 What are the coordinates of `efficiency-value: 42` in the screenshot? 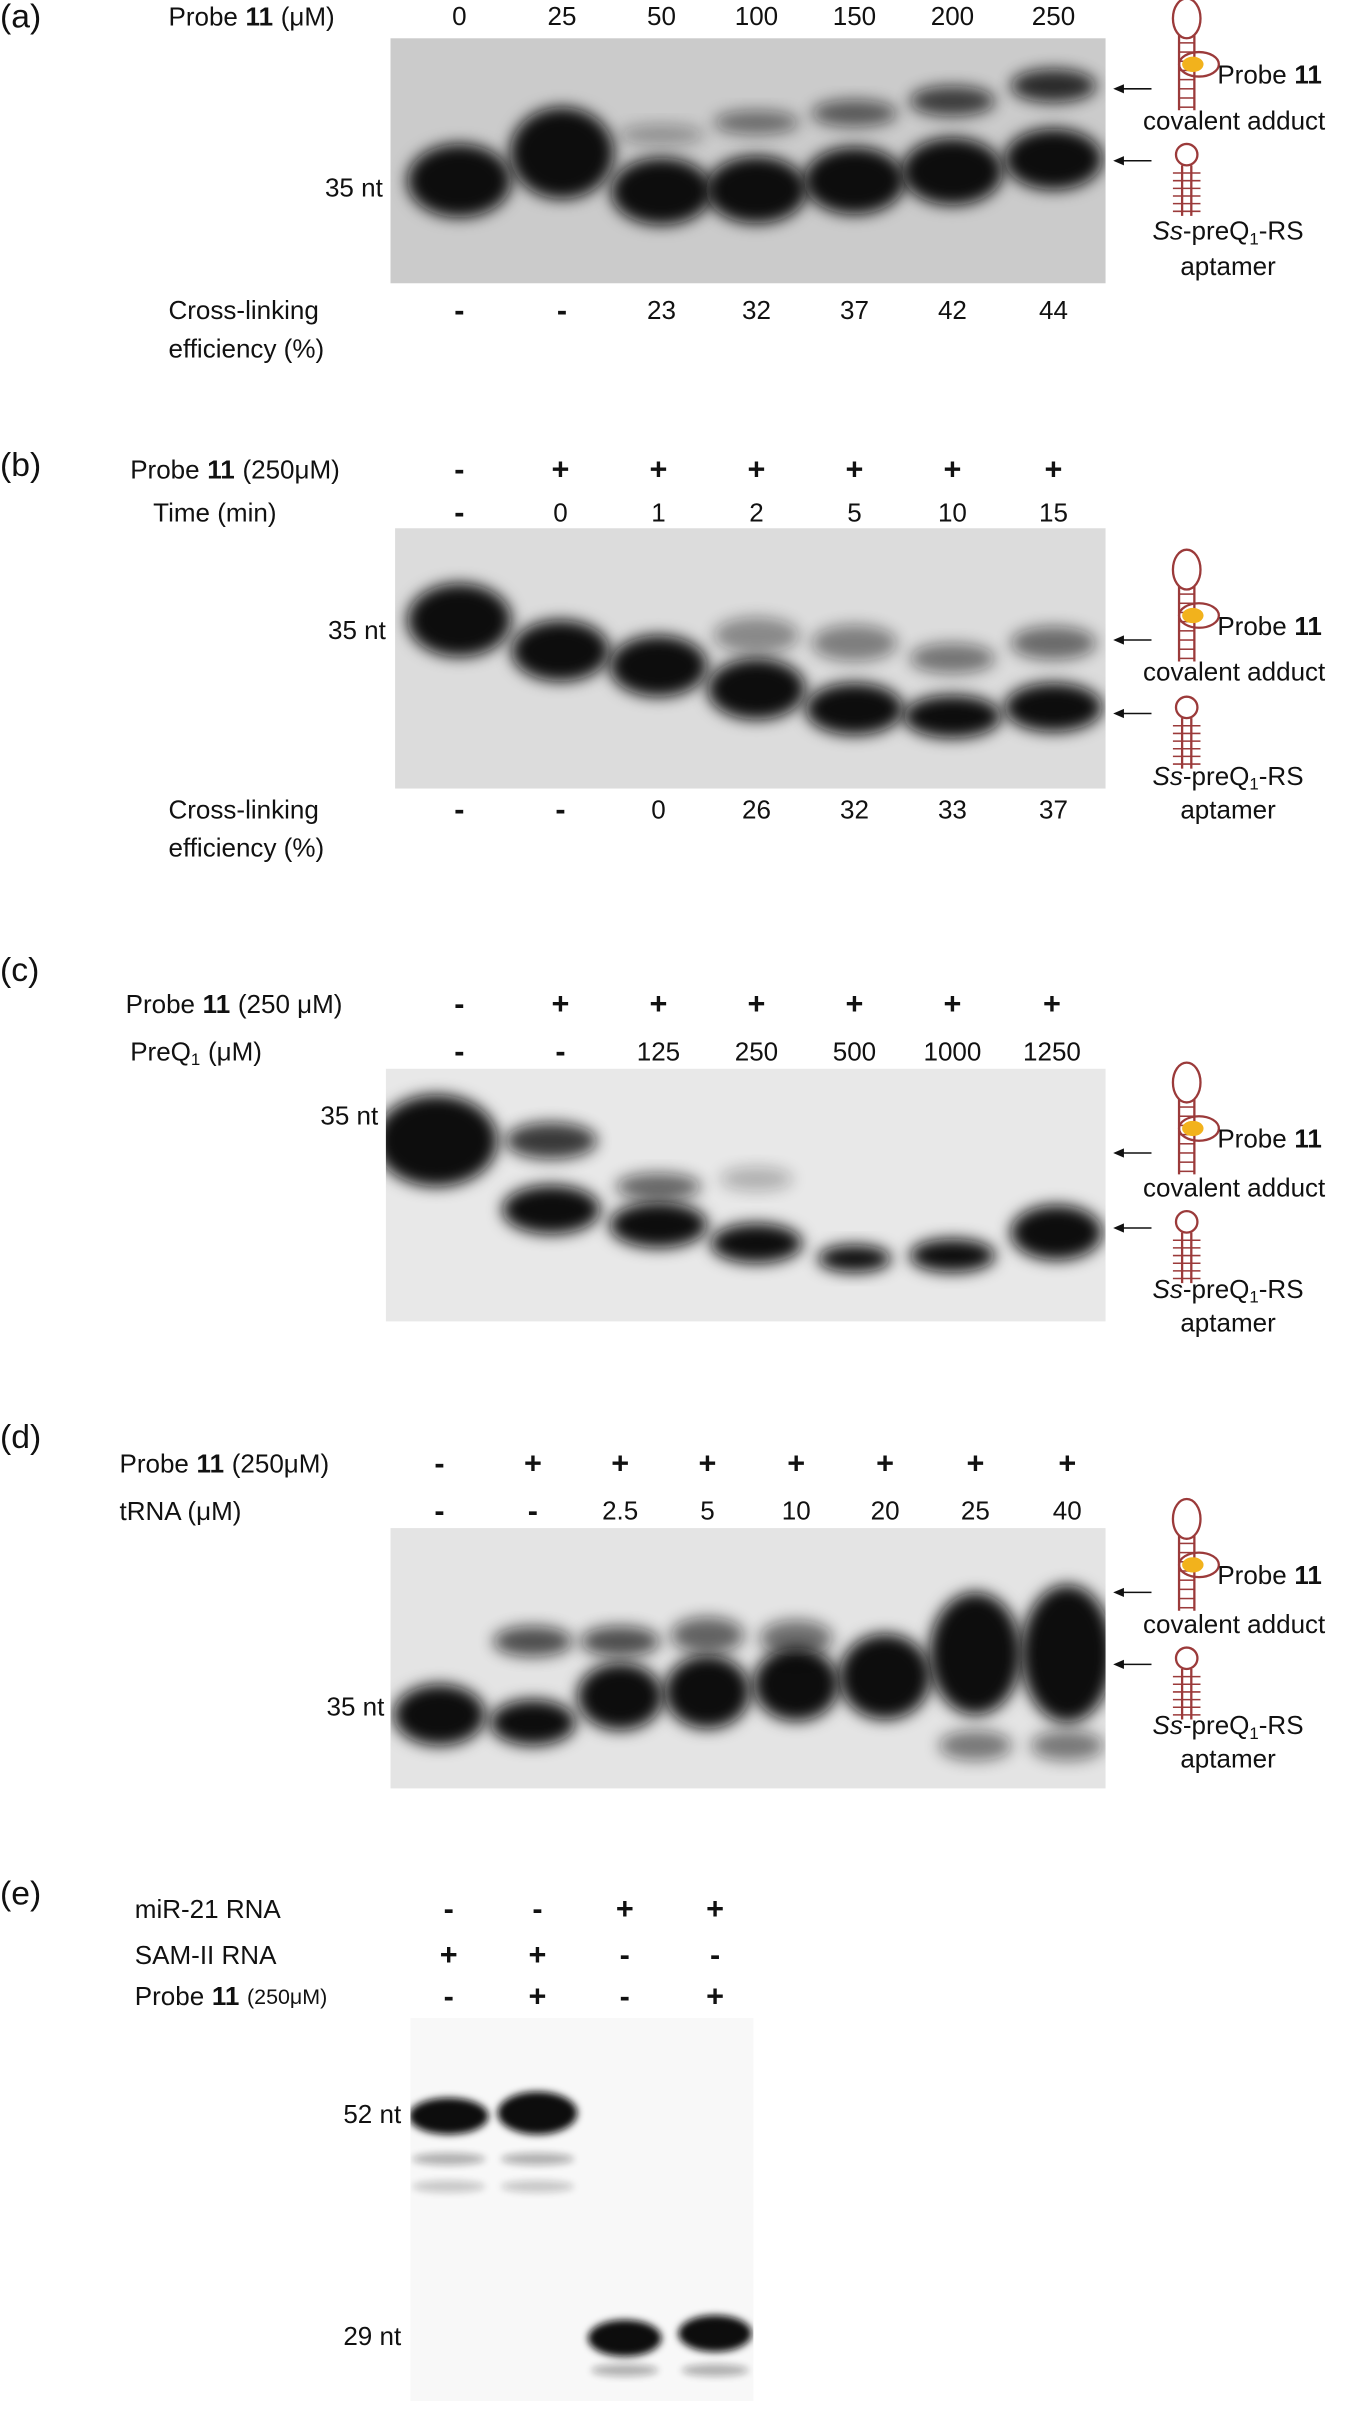 It's located at (952, 310).